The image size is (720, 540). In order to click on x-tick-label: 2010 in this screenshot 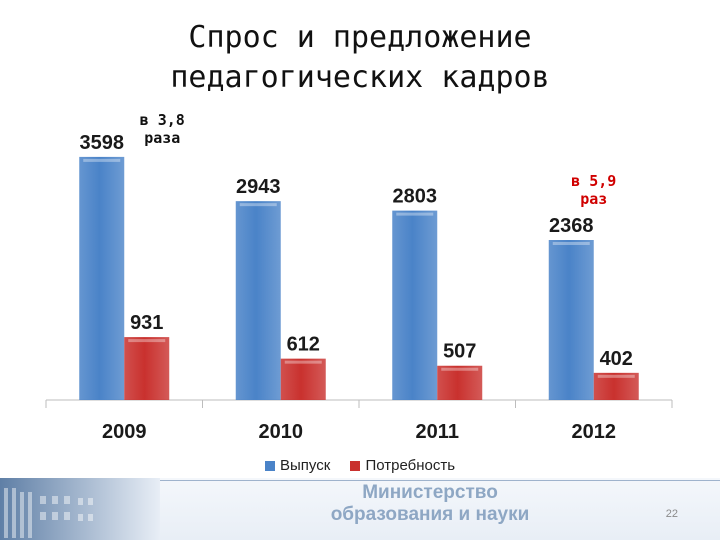, I will do `click(281, 432)`.